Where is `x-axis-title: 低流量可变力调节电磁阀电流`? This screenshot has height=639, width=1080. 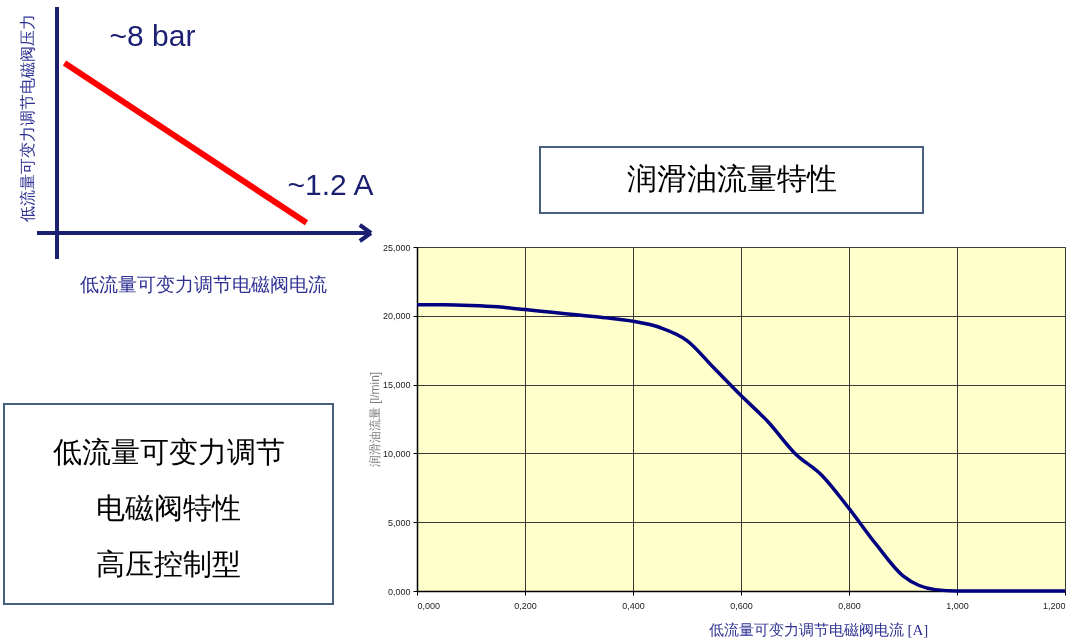 x-axis-title: 低流量可变力调节电磁阀电流 is located at coordinates (203, 284).